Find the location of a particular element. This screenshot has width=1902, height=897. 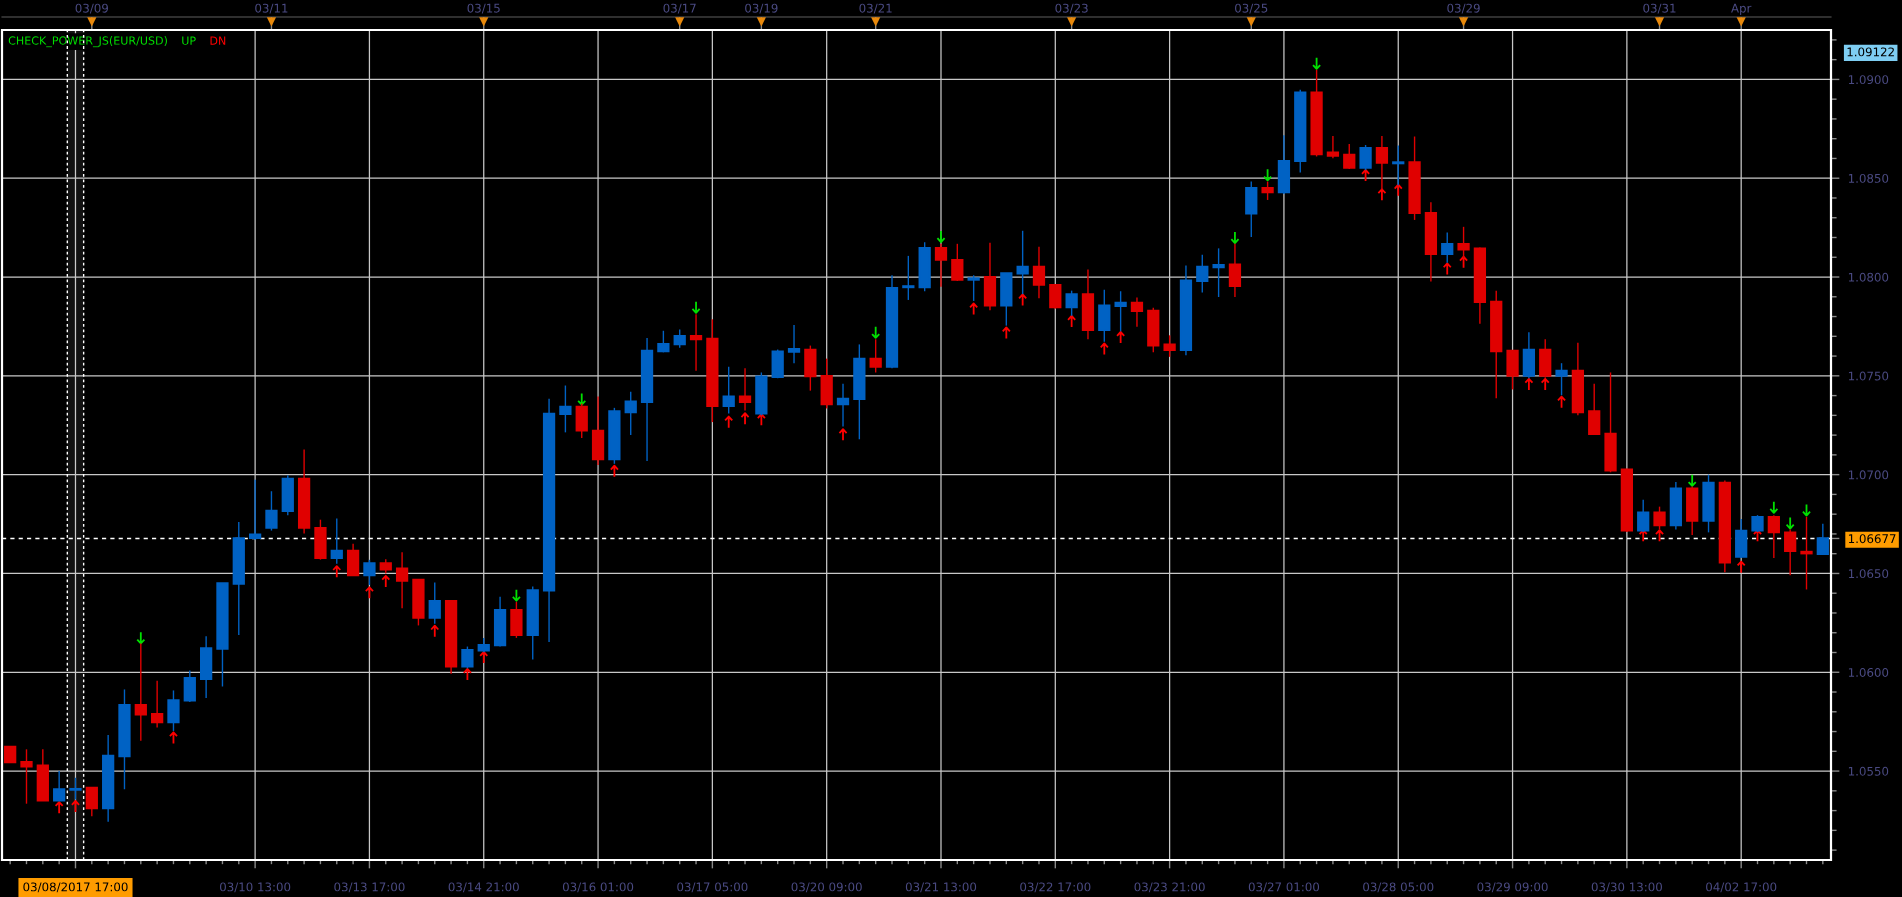

category-label: 03/29 is located at coordinates (1463, 8).